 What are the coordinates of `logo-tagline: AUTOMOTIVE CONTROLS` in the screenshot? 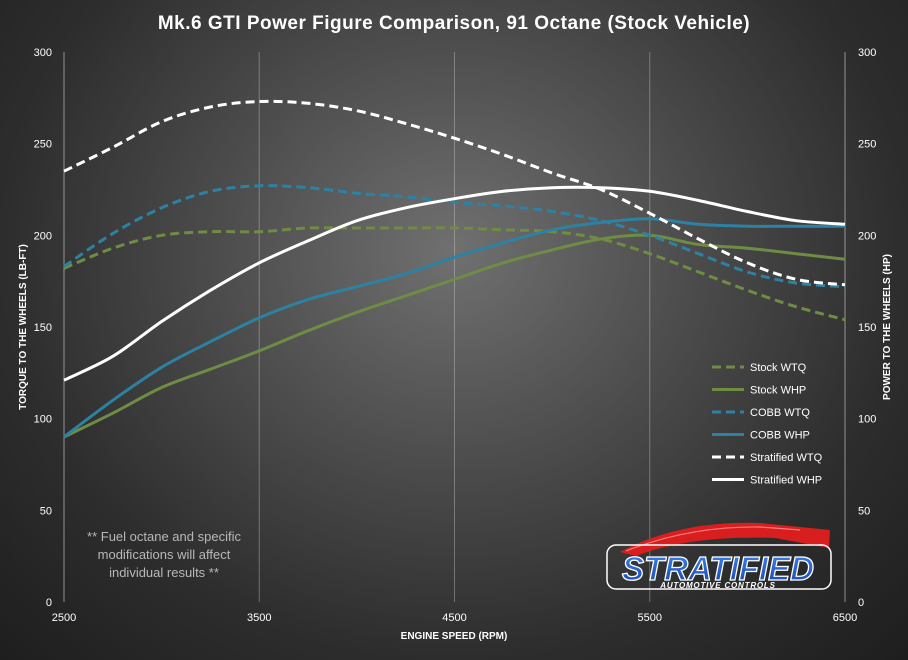 It's located at (717, 585).